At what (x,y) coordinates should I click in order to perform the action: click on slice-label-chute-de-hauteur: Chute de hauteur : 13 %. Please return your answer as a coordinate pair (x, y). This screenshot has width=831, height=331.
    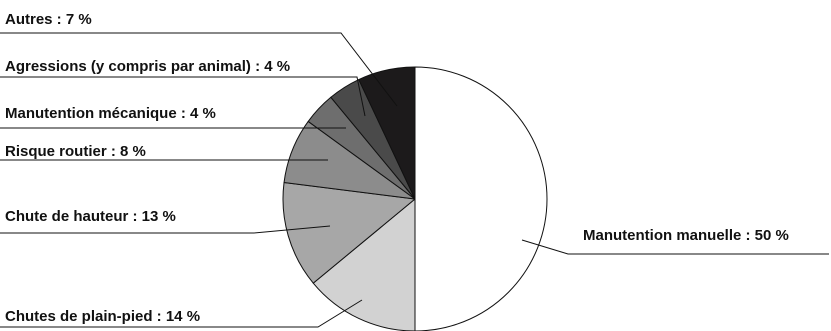
    Looking at the image, I should click on (90, 216).